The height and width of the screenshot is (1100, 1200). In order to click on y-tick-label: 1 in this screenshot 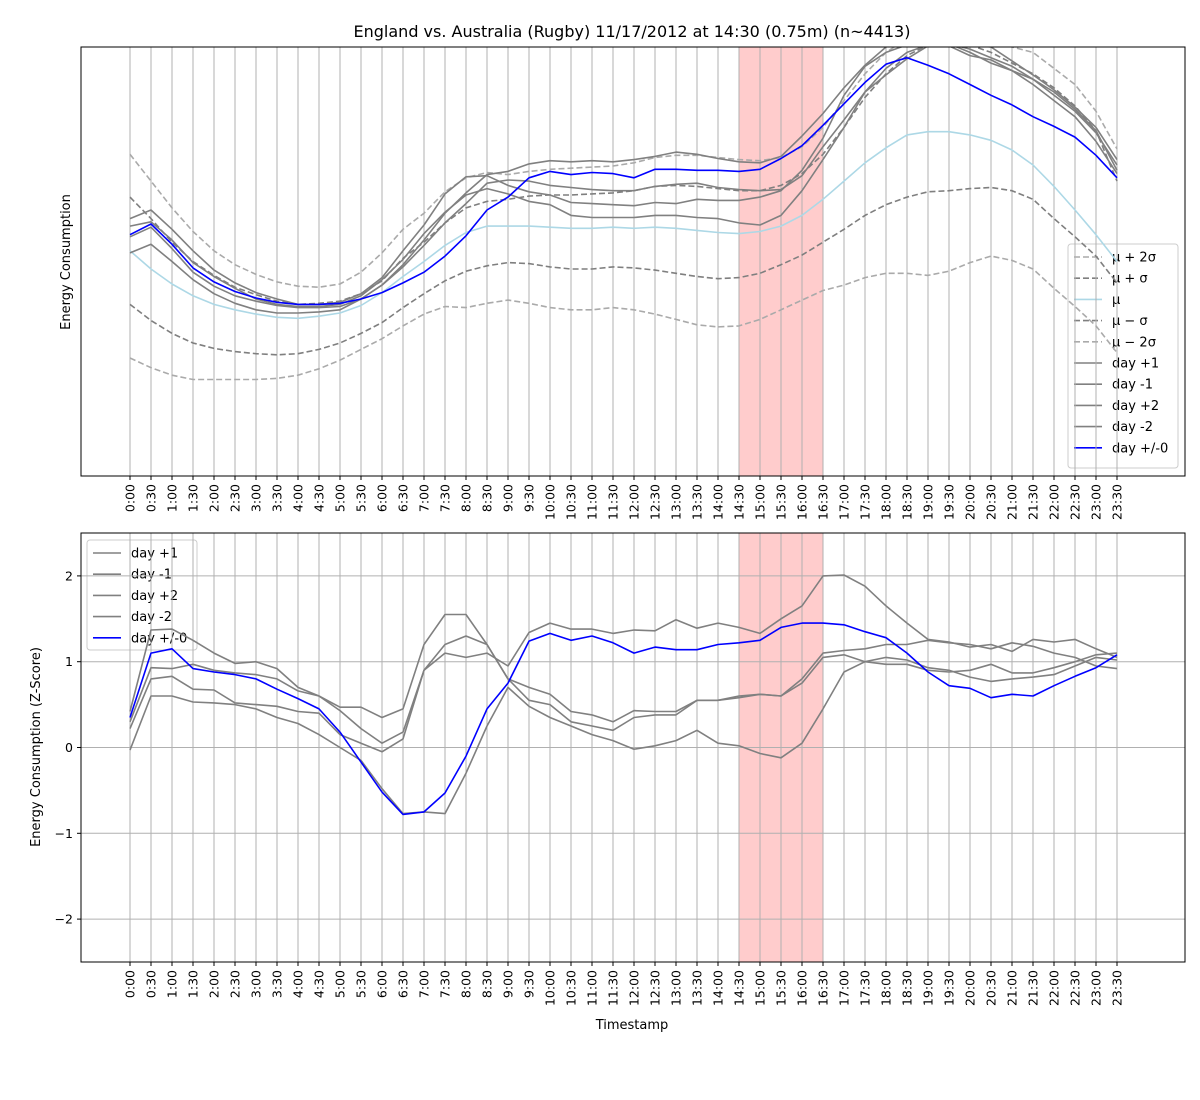, I will do `click(69, 661)`.